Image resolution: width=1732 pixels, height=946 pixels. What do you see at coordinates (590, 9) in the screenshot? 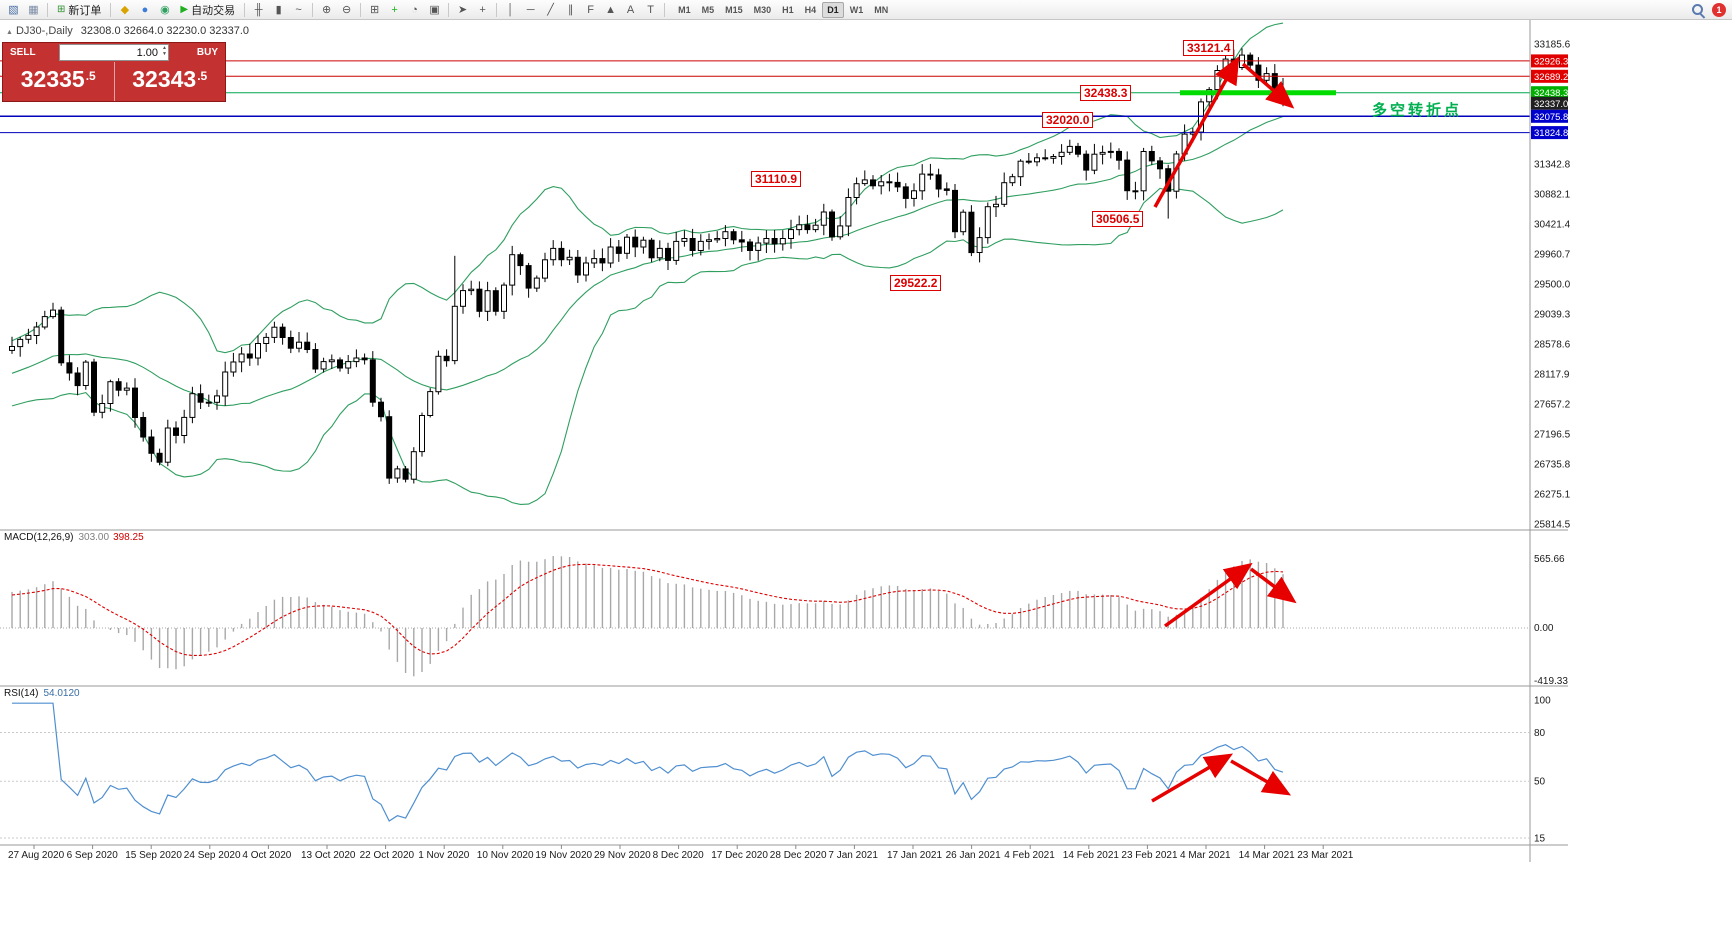
I see `fibonacci-icon: F` at bounding box center [590, 9].